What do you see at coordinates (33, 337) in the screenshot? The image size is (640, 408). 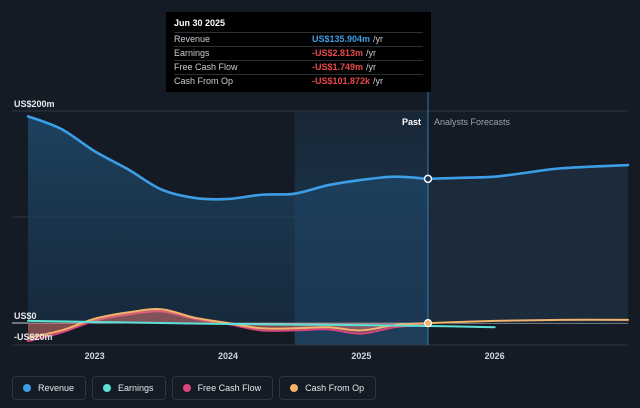 I see `y-tick-label: -US$20m` at bounding box center [33, 337].